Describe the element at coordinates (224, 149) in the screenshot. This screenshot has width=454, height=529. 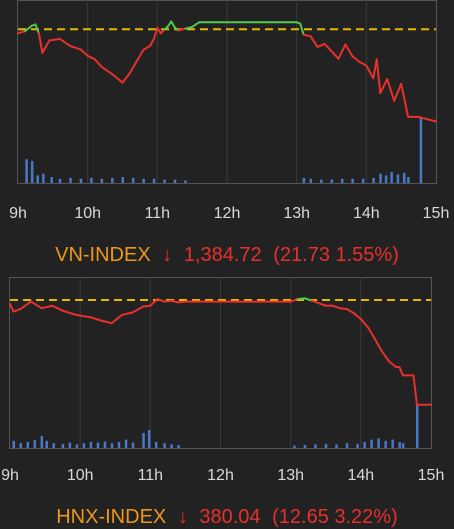
I see `vnindex-volume-bars` at that location.